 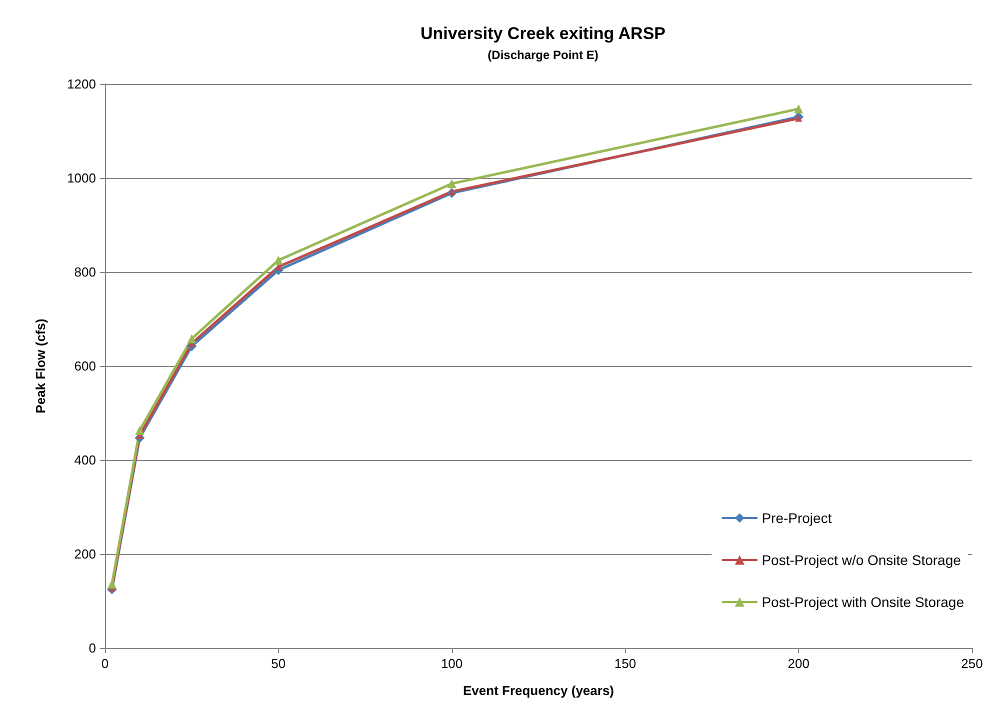 I want to click on chart-subtitle: (Discharge Point E), so click(x=543, y=55).